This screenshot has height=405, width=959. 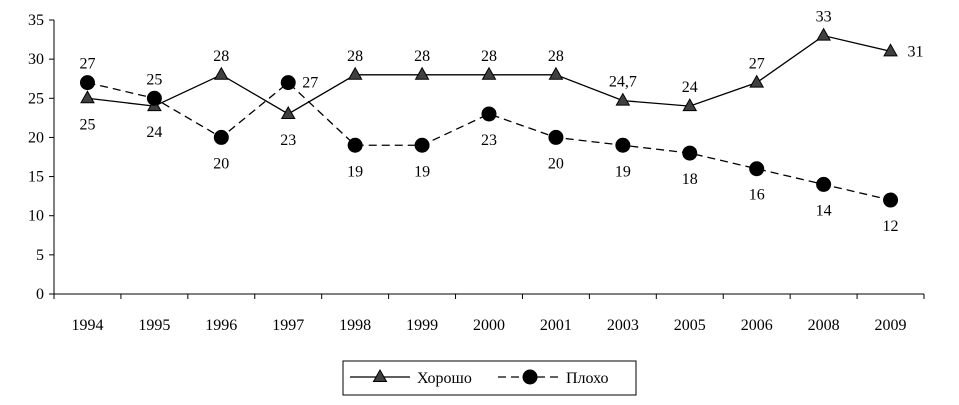 What do you see at coordinates (221, 56) in the screenshot?
I see `data-label-good-1996: 28` at bounding box center [221, 56].